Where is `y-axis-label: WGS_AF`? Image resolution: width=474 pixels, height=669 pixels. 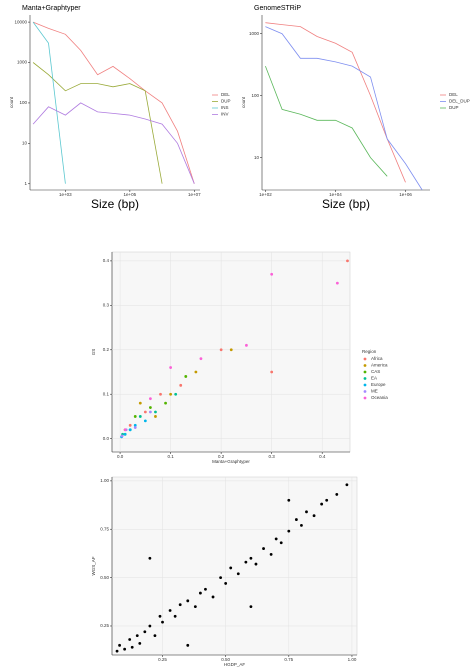 y-axis-label: WGS_AF is located at coordinates (93, 565).